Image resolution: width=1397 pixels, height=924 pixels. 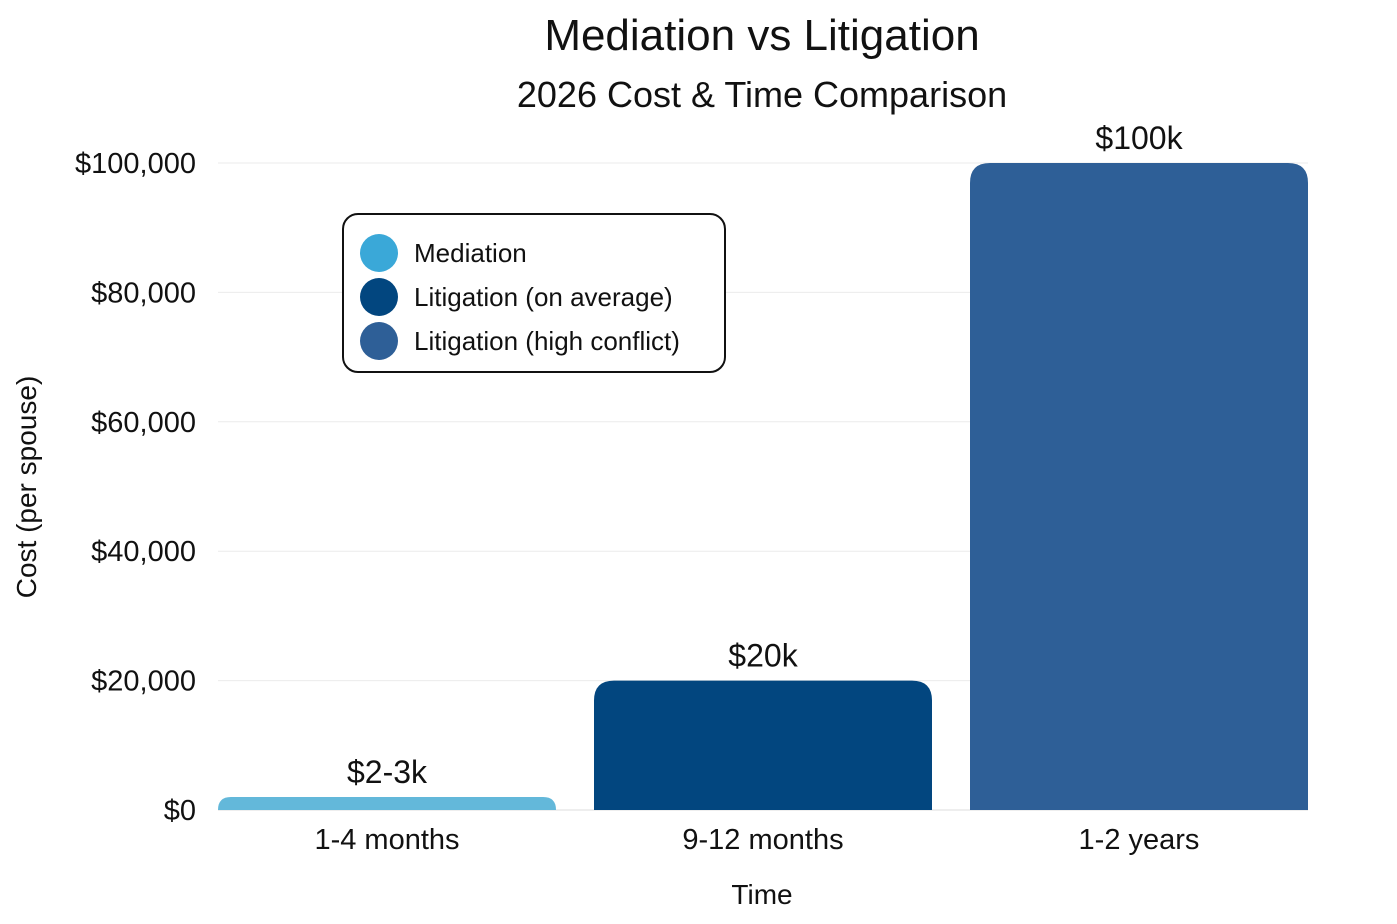 I want to click on legend-label: Litigation (on average), so click(x=543, y=296).